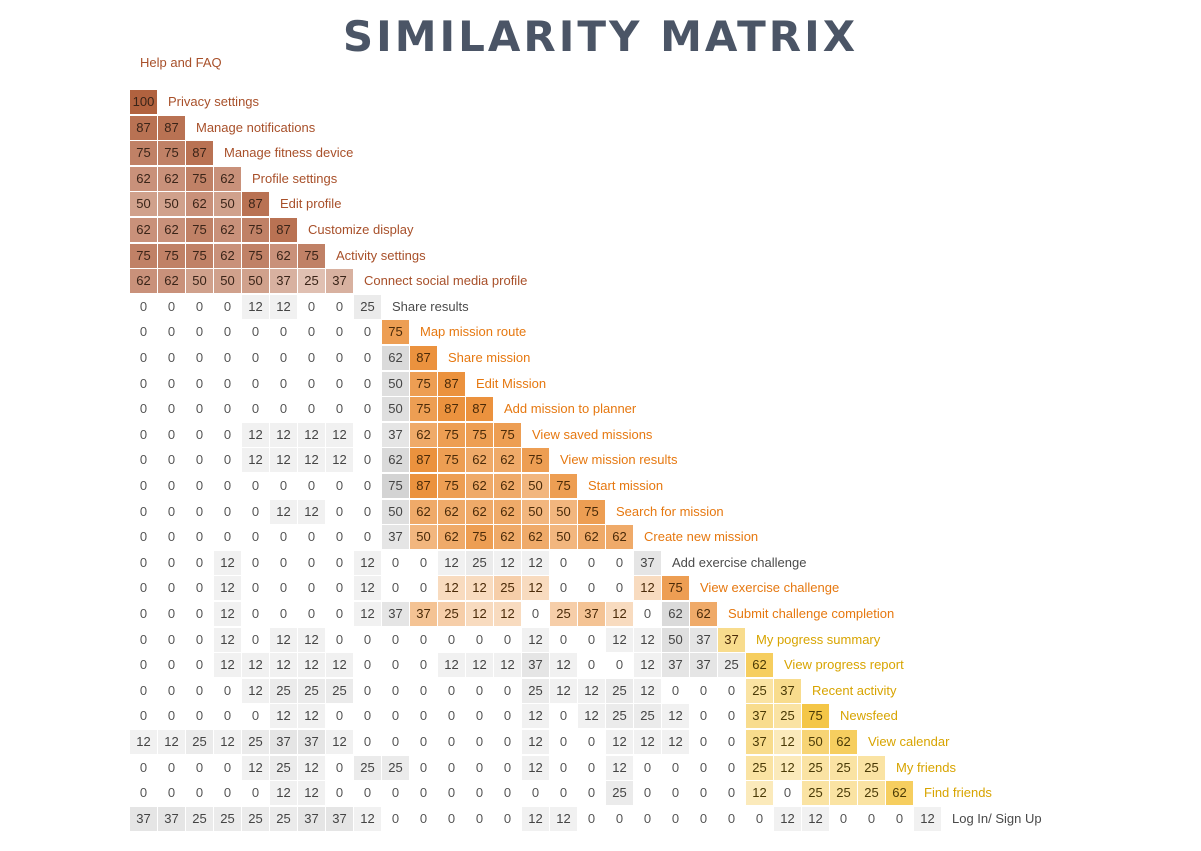 The width and height of the screenshot is (1201, 851). What do you see at coordinates (739, 562) in the screenshot?
I see `row-label: Add exercise challenge` at bounding box center [739, 562].